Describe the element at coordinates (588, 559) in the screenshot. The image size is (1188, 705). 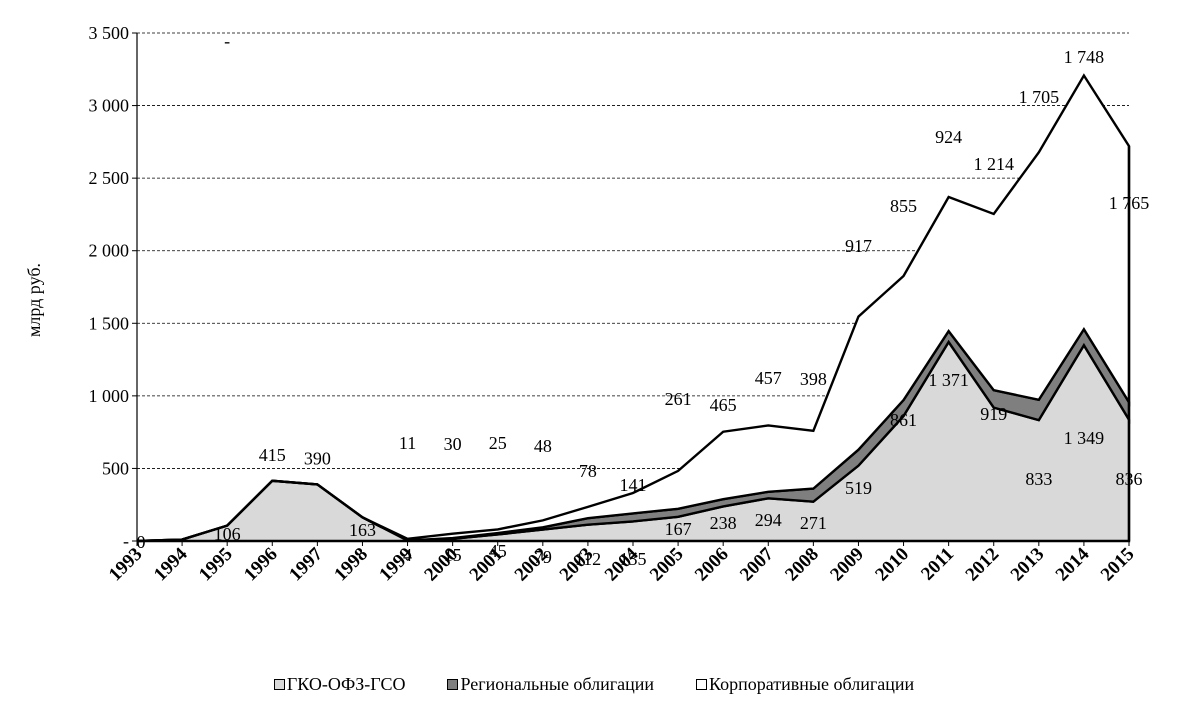
I see `data-label-state-bonds: 112` at that location.